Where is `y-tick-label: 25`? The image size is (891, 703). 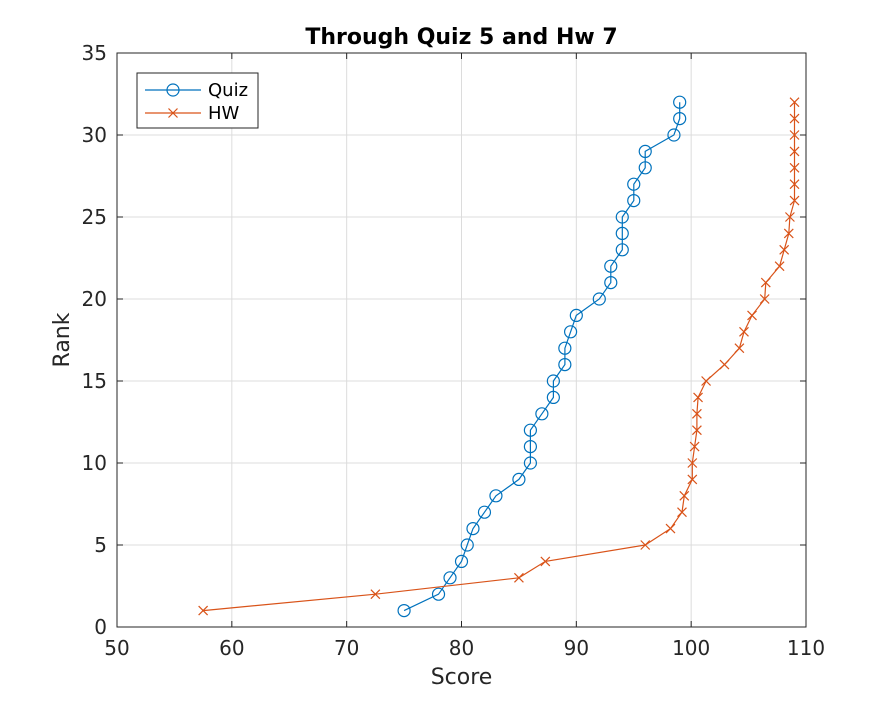 y-tick-label: 25 is located at coordinates (94, 217).